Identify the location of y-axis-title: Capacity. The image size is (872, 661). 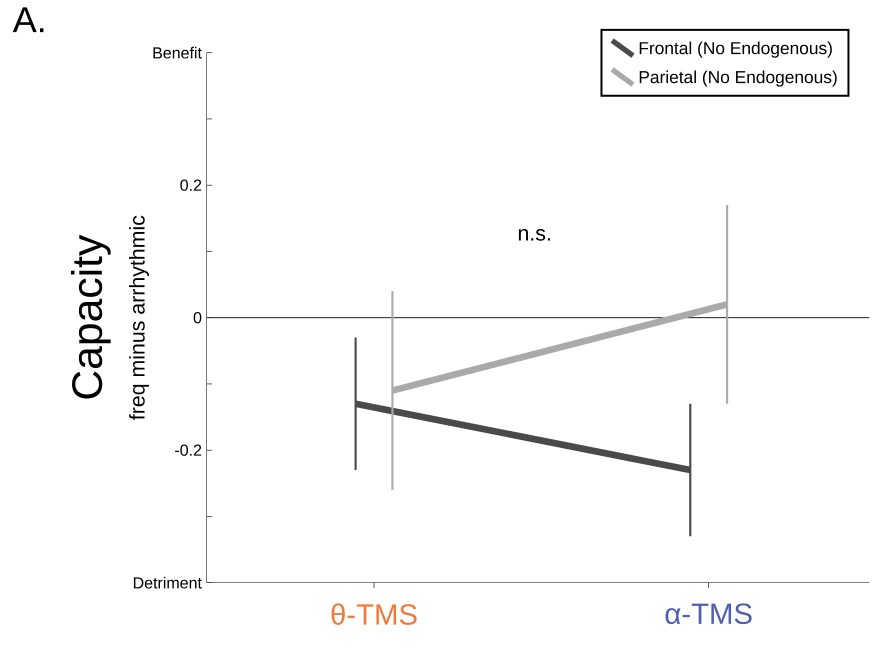
(90, 316).